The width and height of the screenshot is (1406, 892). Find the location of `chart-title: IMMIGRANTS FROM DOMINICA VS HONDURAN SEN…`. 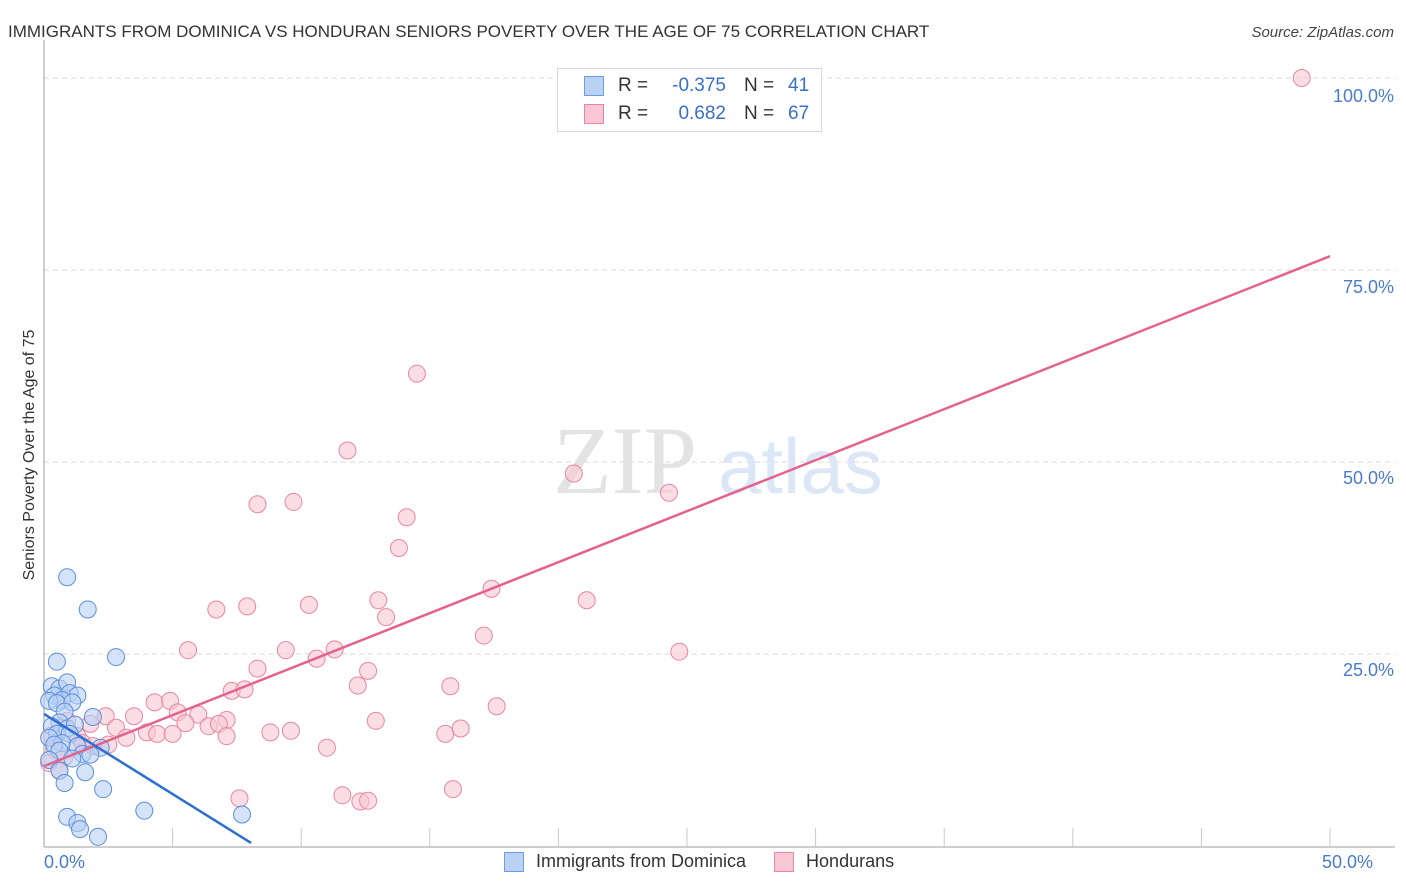

chart-title: IMMIGRANTS FROM DOMINICA VS HONDURAN SEN… is located at coordinates (469, 31).